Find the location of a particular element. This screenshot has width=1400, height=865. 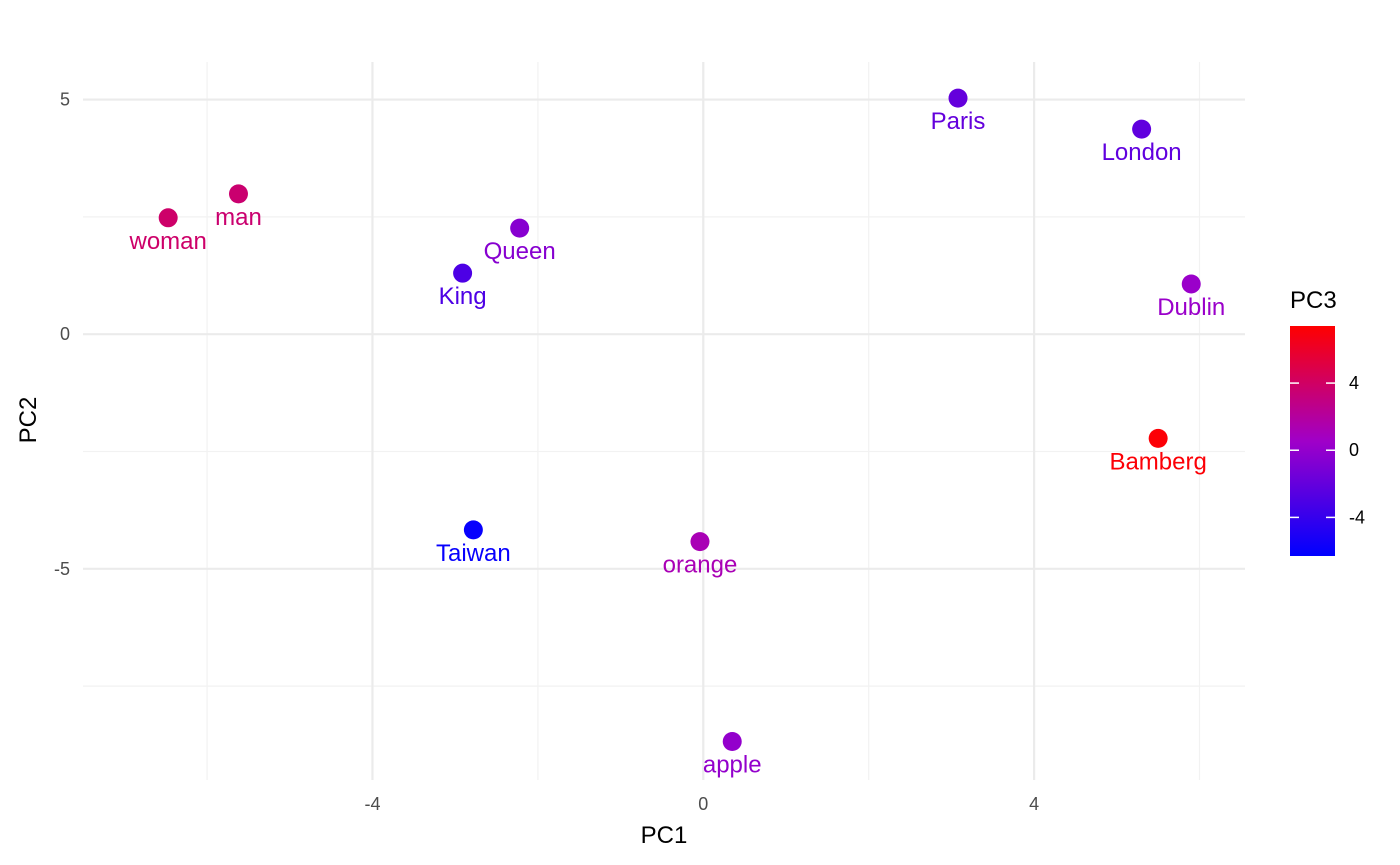

legend-title: PC3 is located at coordinates (1313, 300).